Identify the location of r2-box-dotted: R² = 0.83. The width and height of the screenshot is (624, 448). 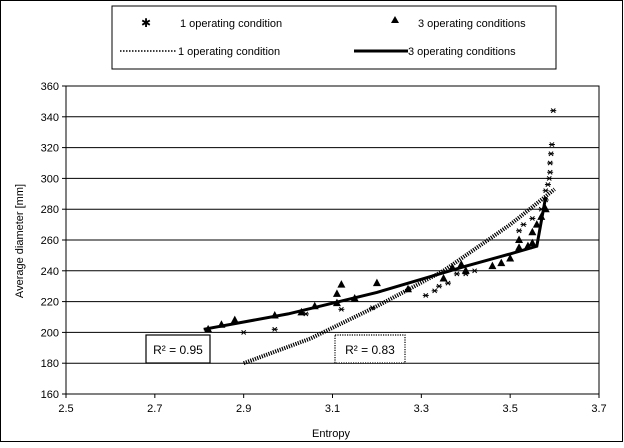
(370, 349).